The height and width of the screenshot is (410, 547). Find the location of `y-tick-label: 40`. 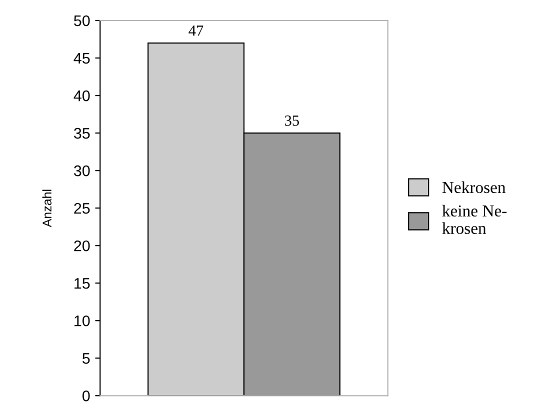

y-tick-label: 40 is located at coordinates (82, 96).